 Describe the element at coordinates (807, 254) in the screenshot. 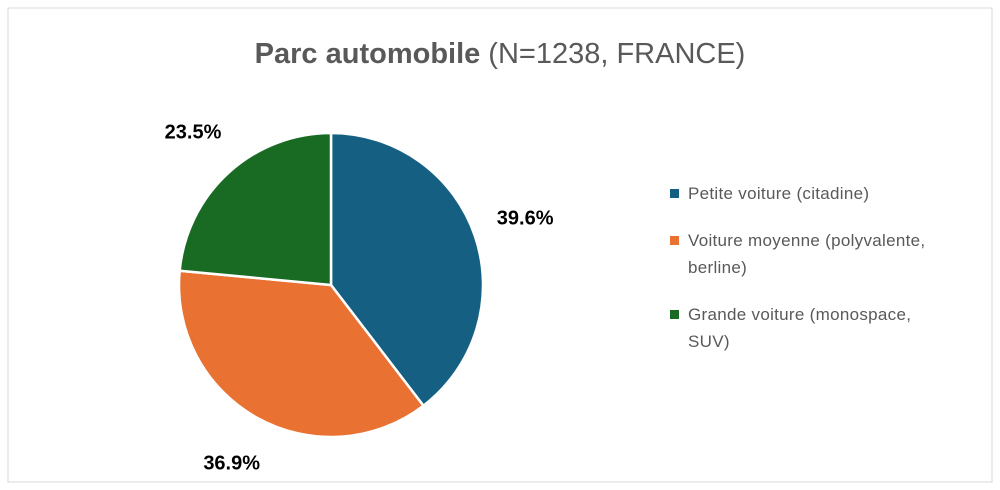

I see `legend-label: Voiture moyenne (polyvalente, berline)` at that location.